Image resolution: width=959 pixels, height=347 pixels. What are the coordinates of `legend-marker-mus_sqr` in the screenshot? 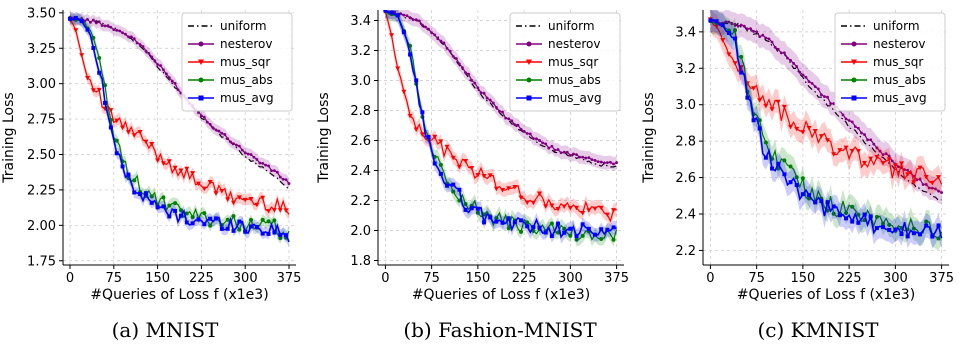 It's located at (854, 62).